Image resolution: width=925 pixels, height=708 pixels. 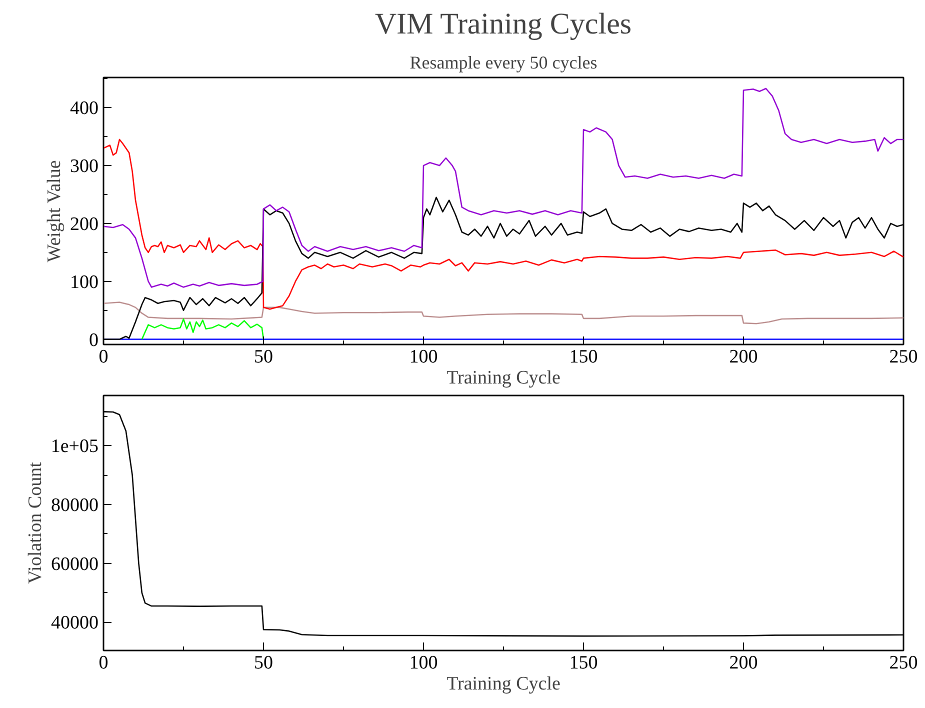 What do you see at coordinates (35, 522) in the screenshot?
I see `y-axis-title: Violation Count` at bounding box center [35, 522].